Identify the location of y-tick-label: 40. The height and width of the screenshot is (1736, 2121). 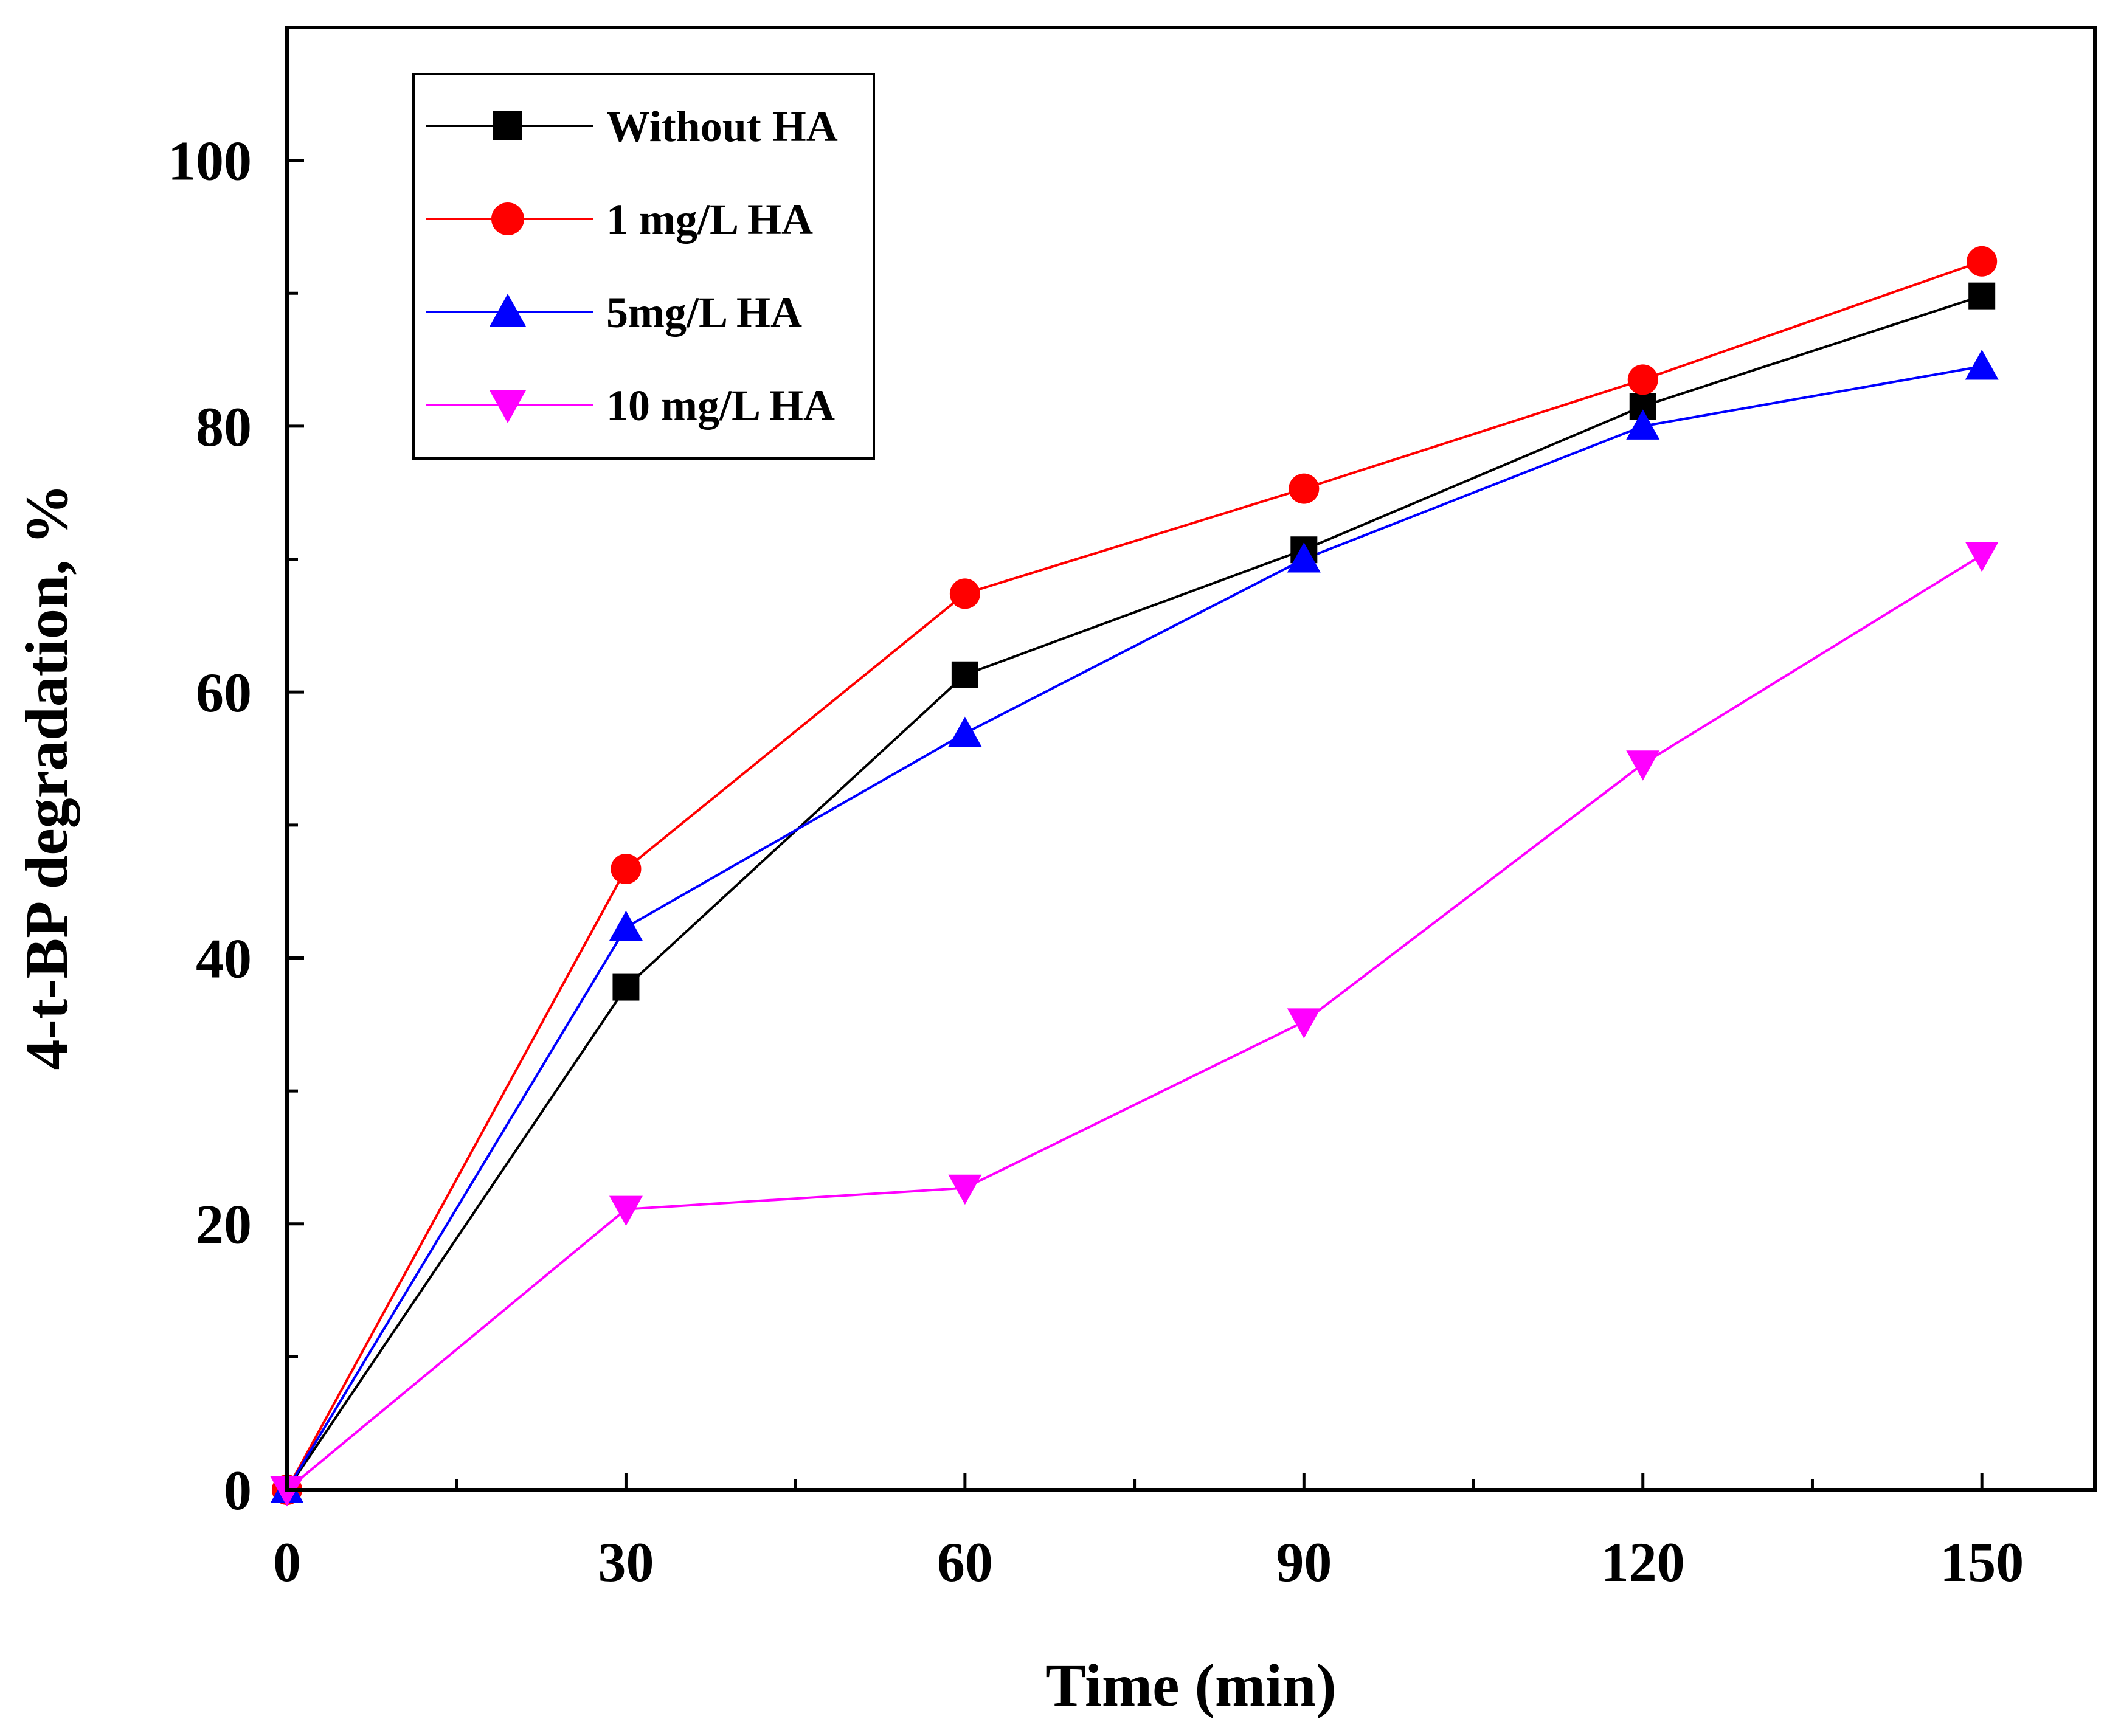
(224, 958).